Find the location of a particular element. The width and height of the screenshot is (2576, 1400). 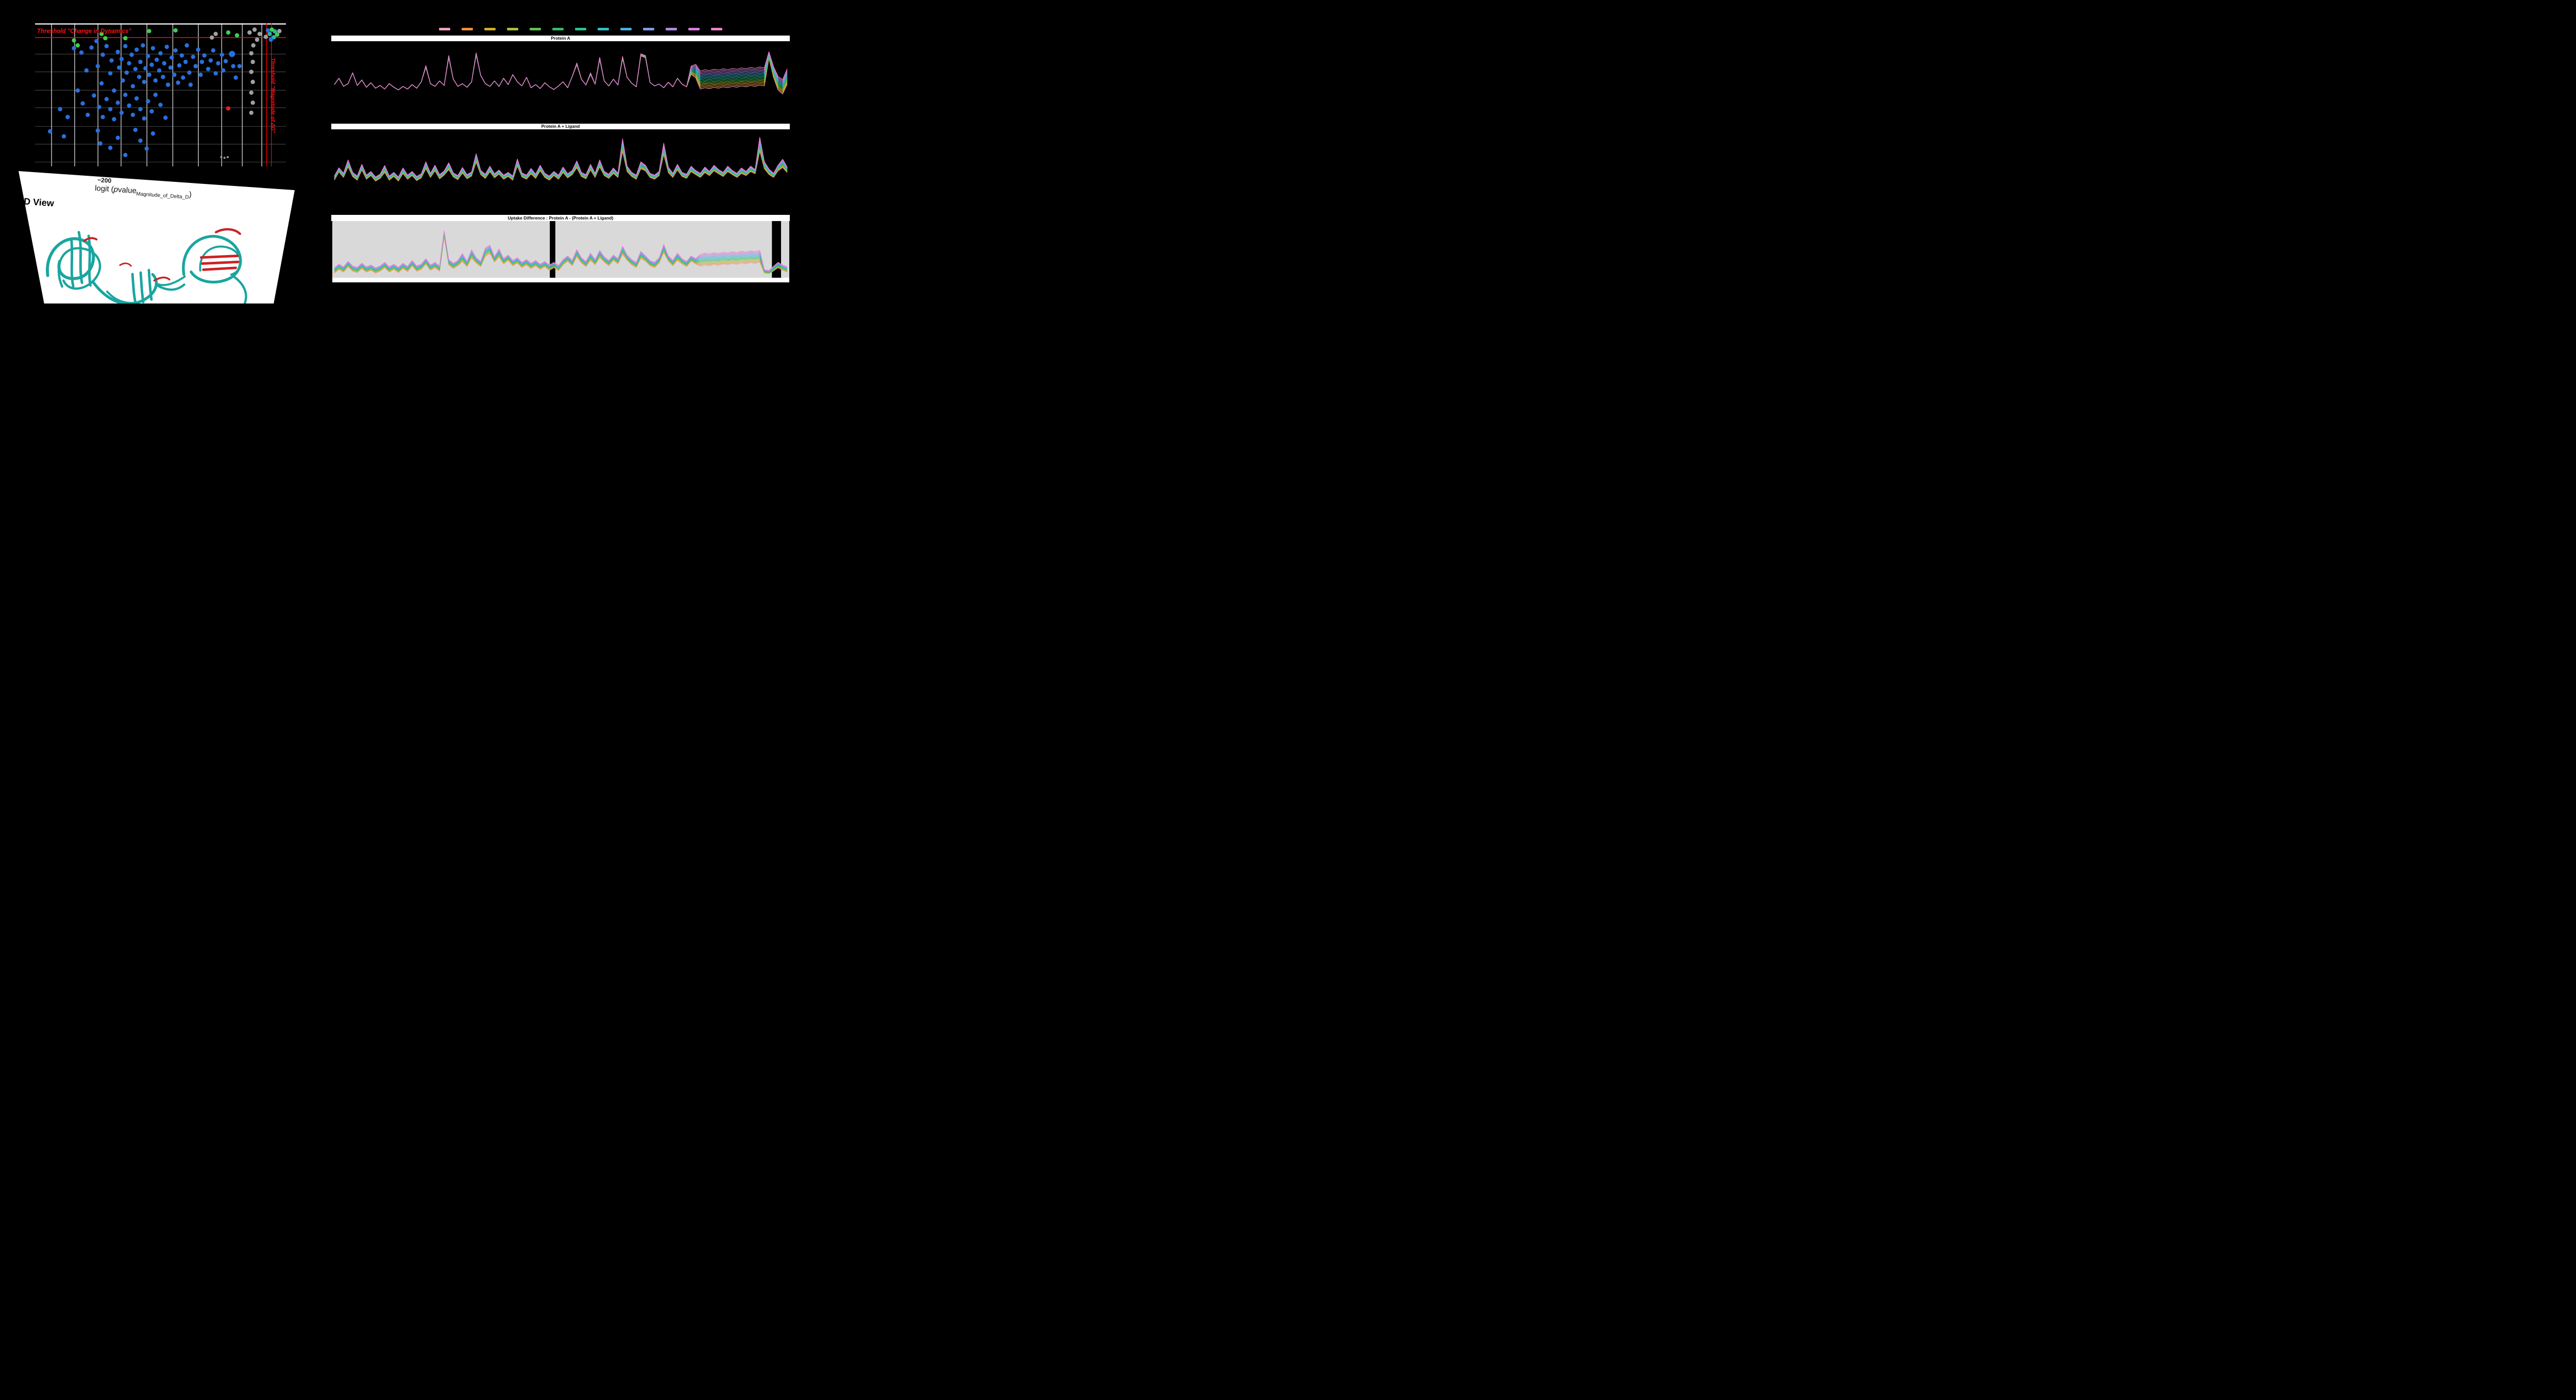

protein-structure-3d is located at coordinates (152, 253).